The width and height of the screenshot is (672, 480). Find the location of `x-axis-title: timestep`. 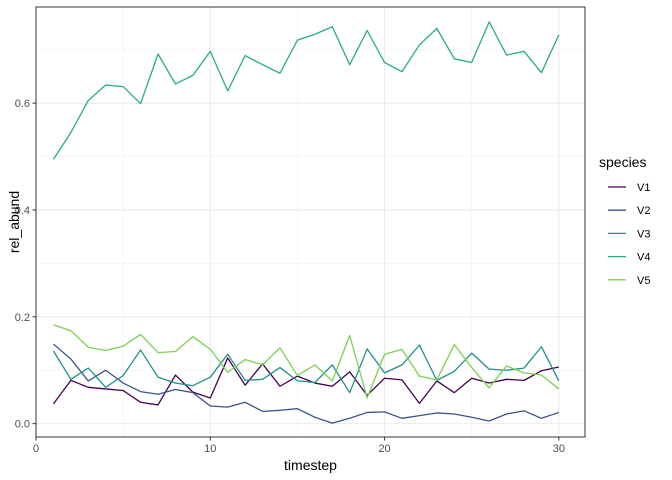

x-axis-title: timestep is located at coordinates (310, 465).